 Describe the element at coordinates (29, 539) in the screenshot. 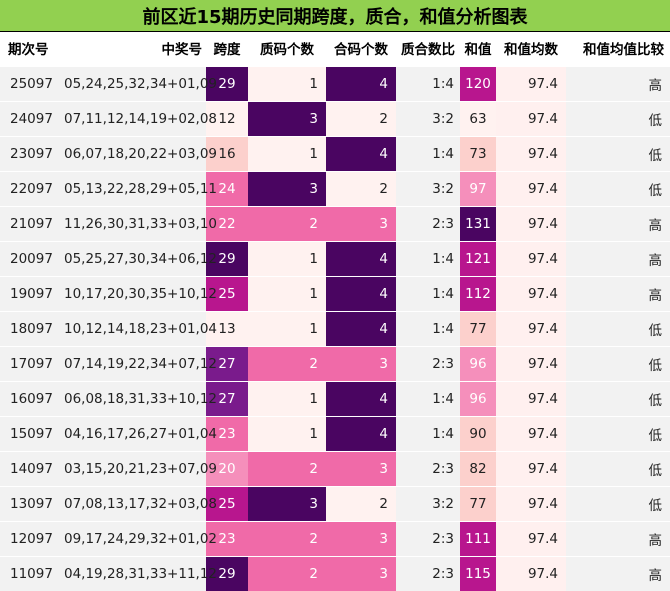

I see `cell-qi: 12097` at that location.